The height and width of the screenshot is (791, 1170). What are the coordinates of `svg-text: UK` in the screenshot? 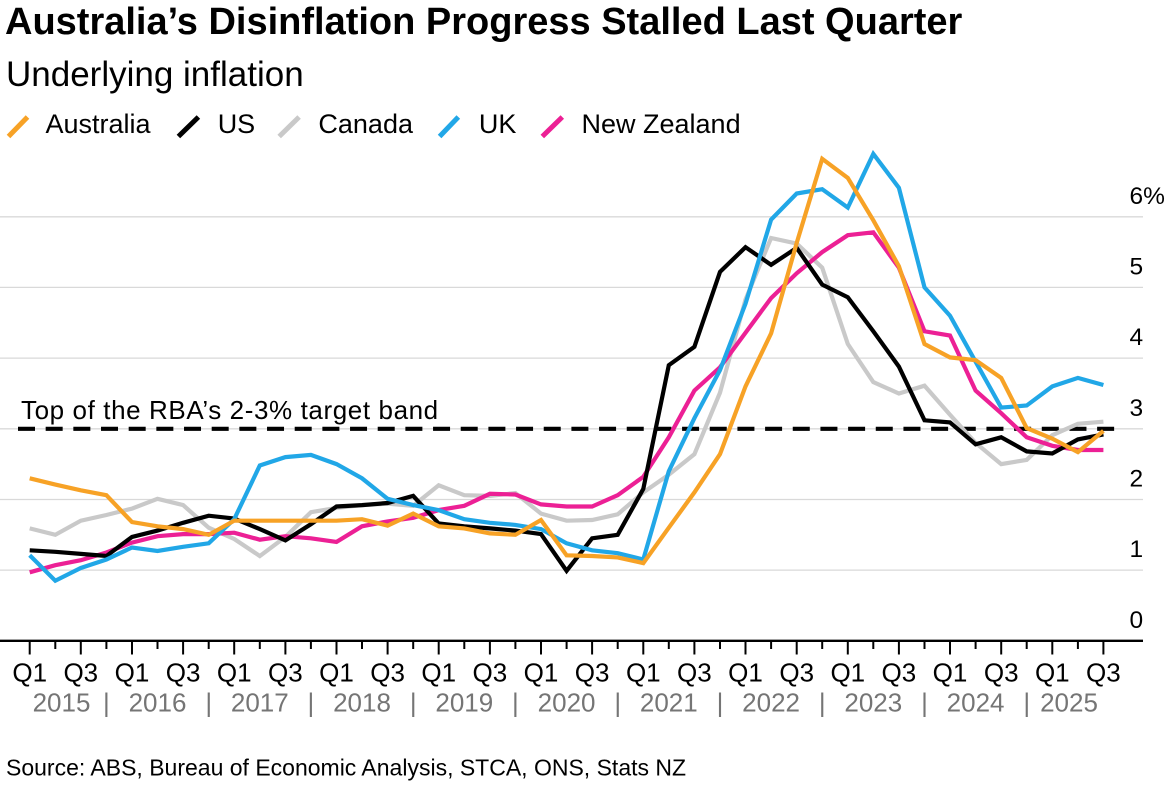 It's located at (498, 124).